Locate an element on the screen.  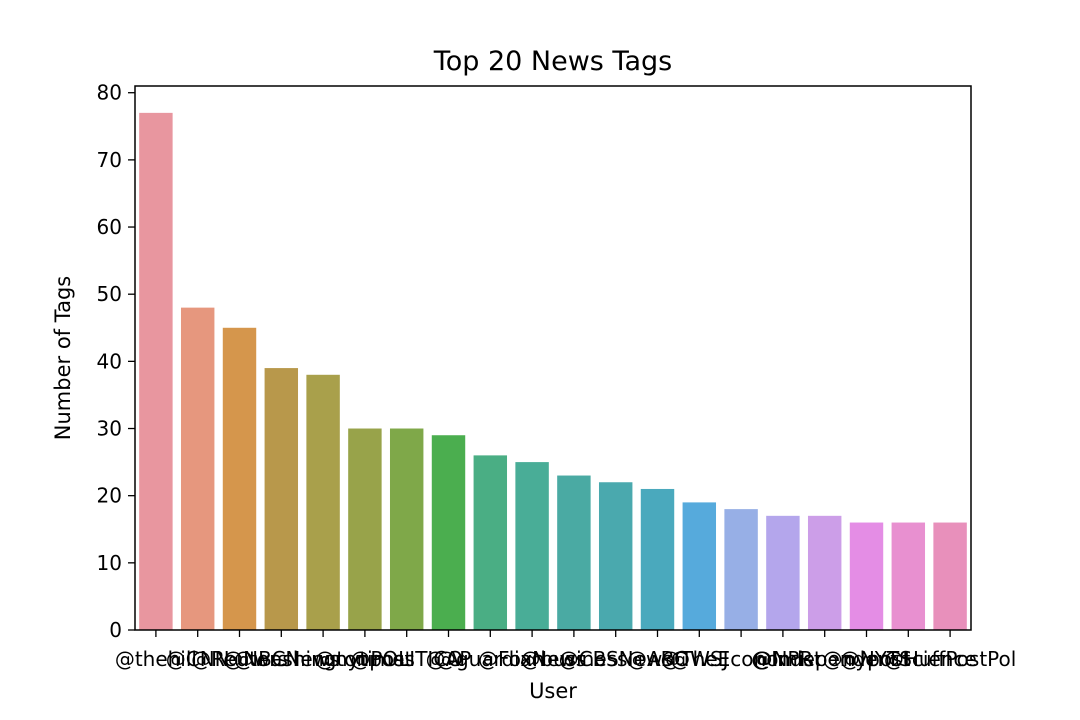
y-tick-label-0: 0 is located at coordinates (115, 630).